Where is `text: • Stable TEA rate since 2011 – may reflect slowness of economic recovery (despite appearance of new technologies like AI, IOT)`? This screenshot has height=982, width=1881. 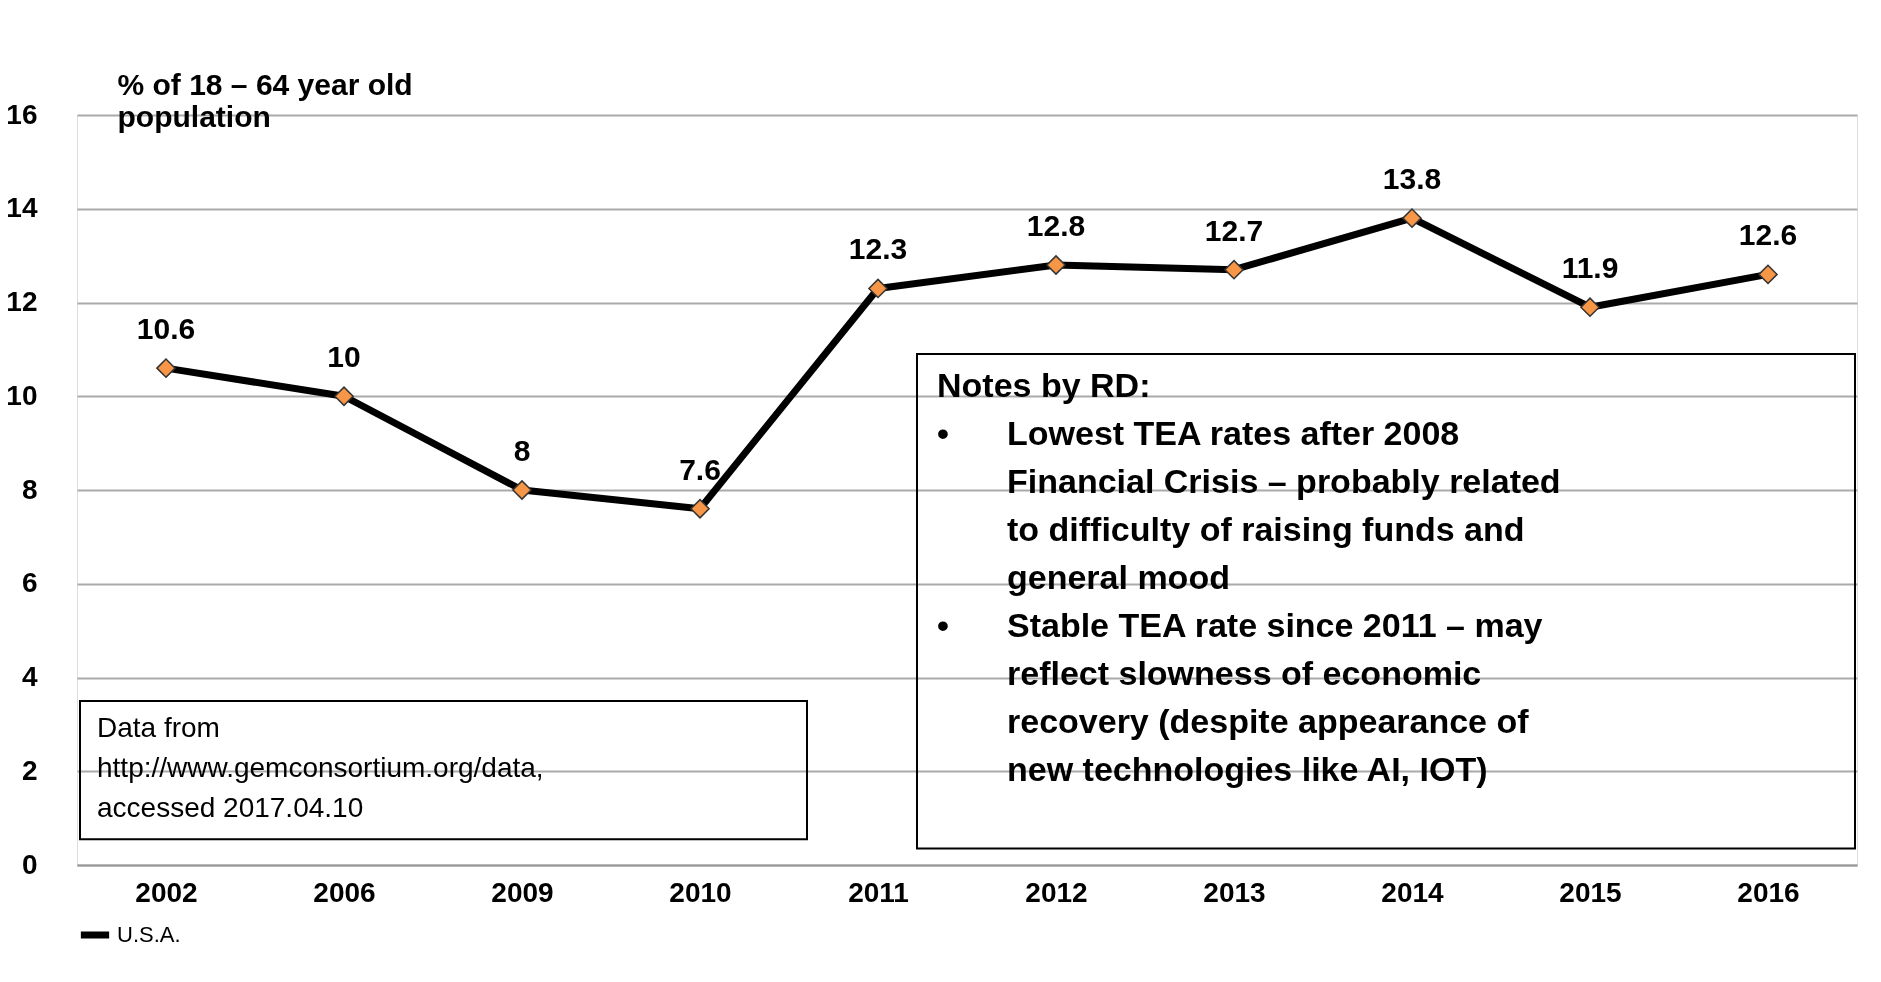 text: • Stable TEA rate since 2011 – may reflect slowness of economic recovery (despite appearance of new technologies like AI, IOT) is located at coordinates (1240, 697).